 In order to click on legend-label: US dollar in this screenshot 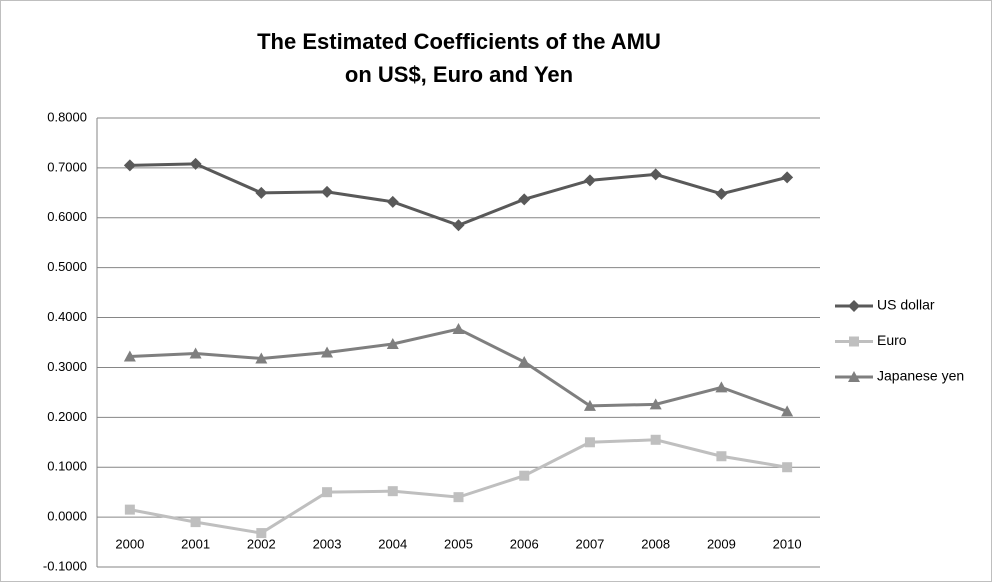, I will do `click(906, 305)`.